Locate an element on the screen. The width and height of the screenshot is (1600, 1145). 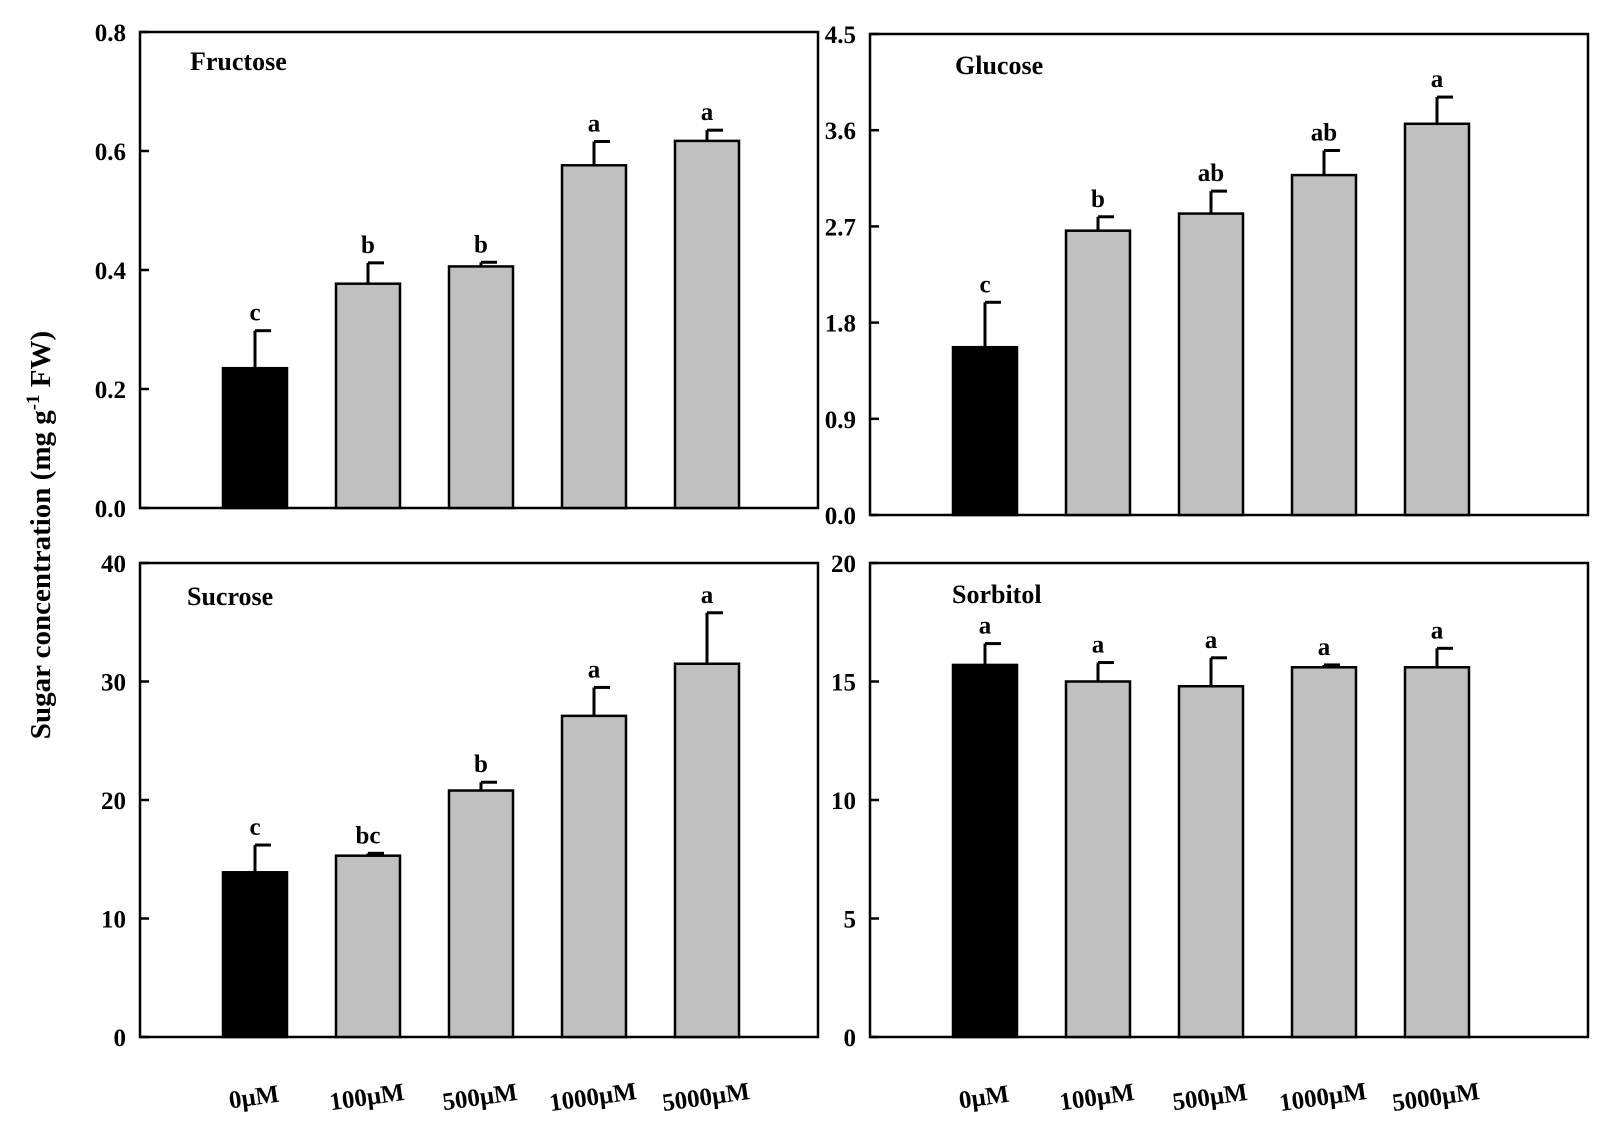
sorbitol-category-label: 500μM is located at coordinates (1210, 1097).